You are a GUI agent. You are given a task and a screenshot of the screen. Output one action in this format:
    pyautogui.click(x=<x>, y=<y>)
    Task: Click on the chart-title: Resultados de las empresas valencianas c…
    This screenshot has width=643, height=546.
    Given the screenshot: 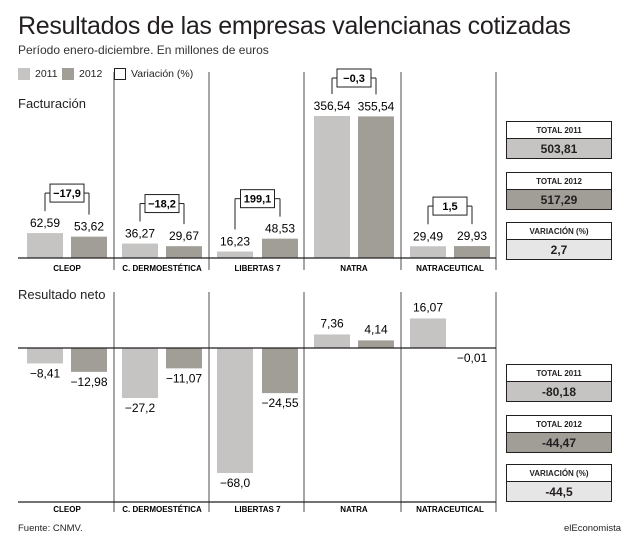 What is the action you would take?
    pyautogui.click(x=294, y=26)
    